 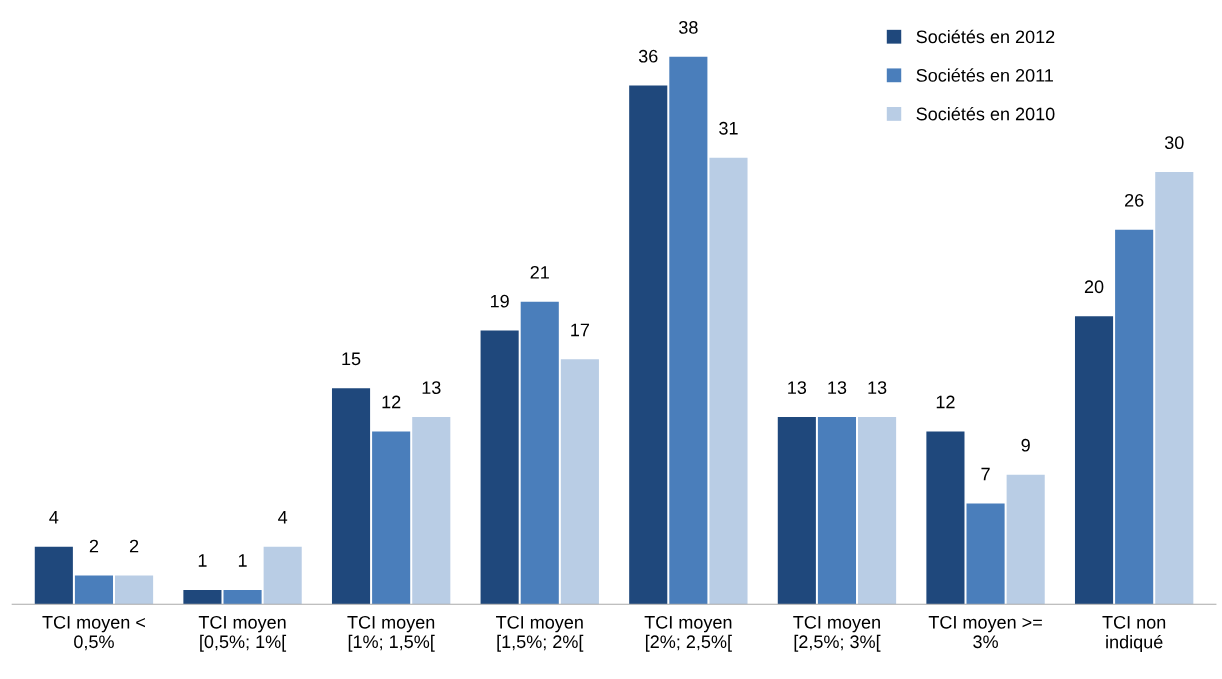 I want to click on data-label: 26, so click(x=1134, y=200).